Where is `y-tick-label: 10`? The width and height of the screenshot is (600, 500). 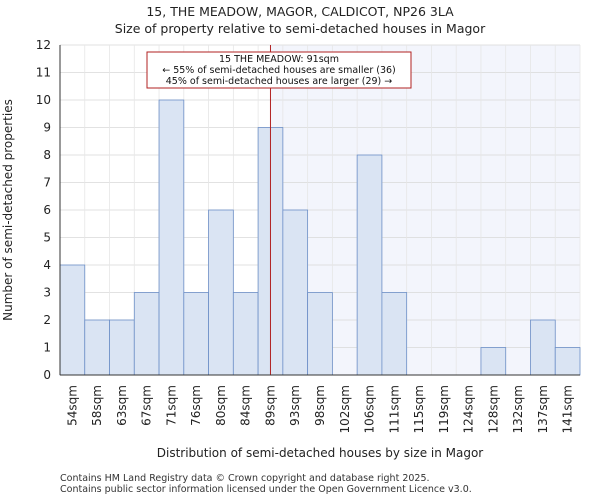
y-tick-label: 10 is located at coordinates (43, 100).